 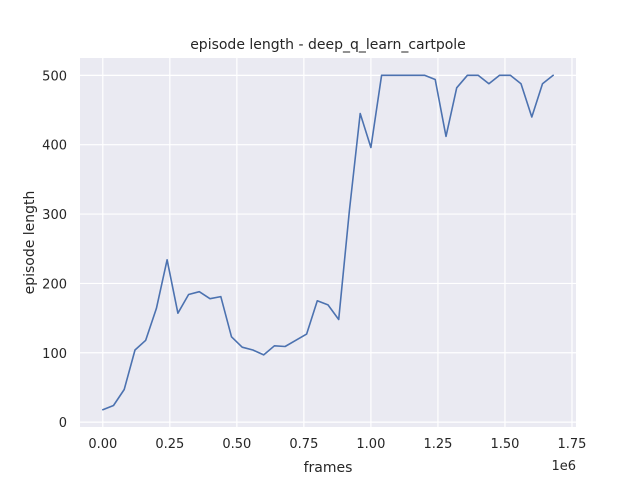 I want to click on y-tick-label: 300, so click(x=54, y=215).